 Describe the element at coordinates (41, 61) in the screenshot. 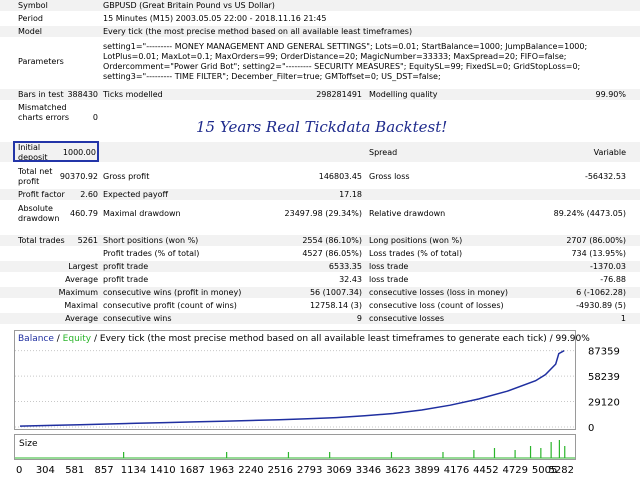

I see `parameters-label: Parameters` at that location.